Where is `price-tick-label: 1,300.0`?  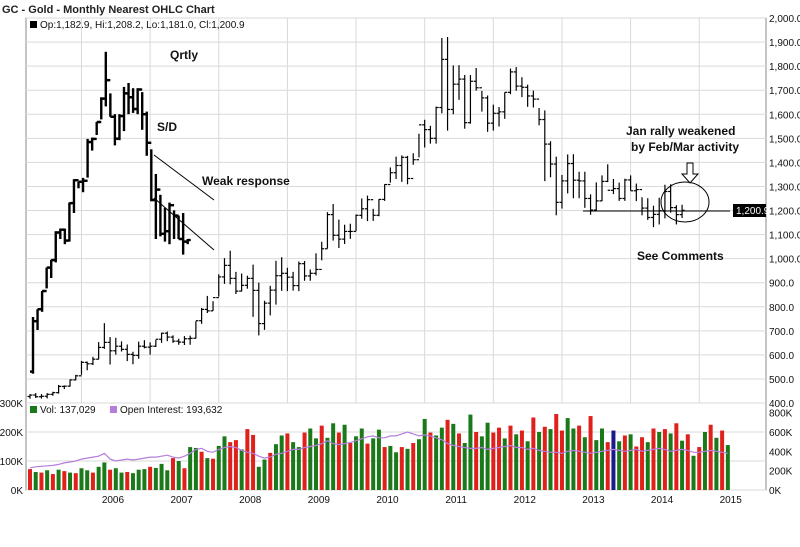
price-tick-label: 1,300.0 is located at coordinates (784, 187).